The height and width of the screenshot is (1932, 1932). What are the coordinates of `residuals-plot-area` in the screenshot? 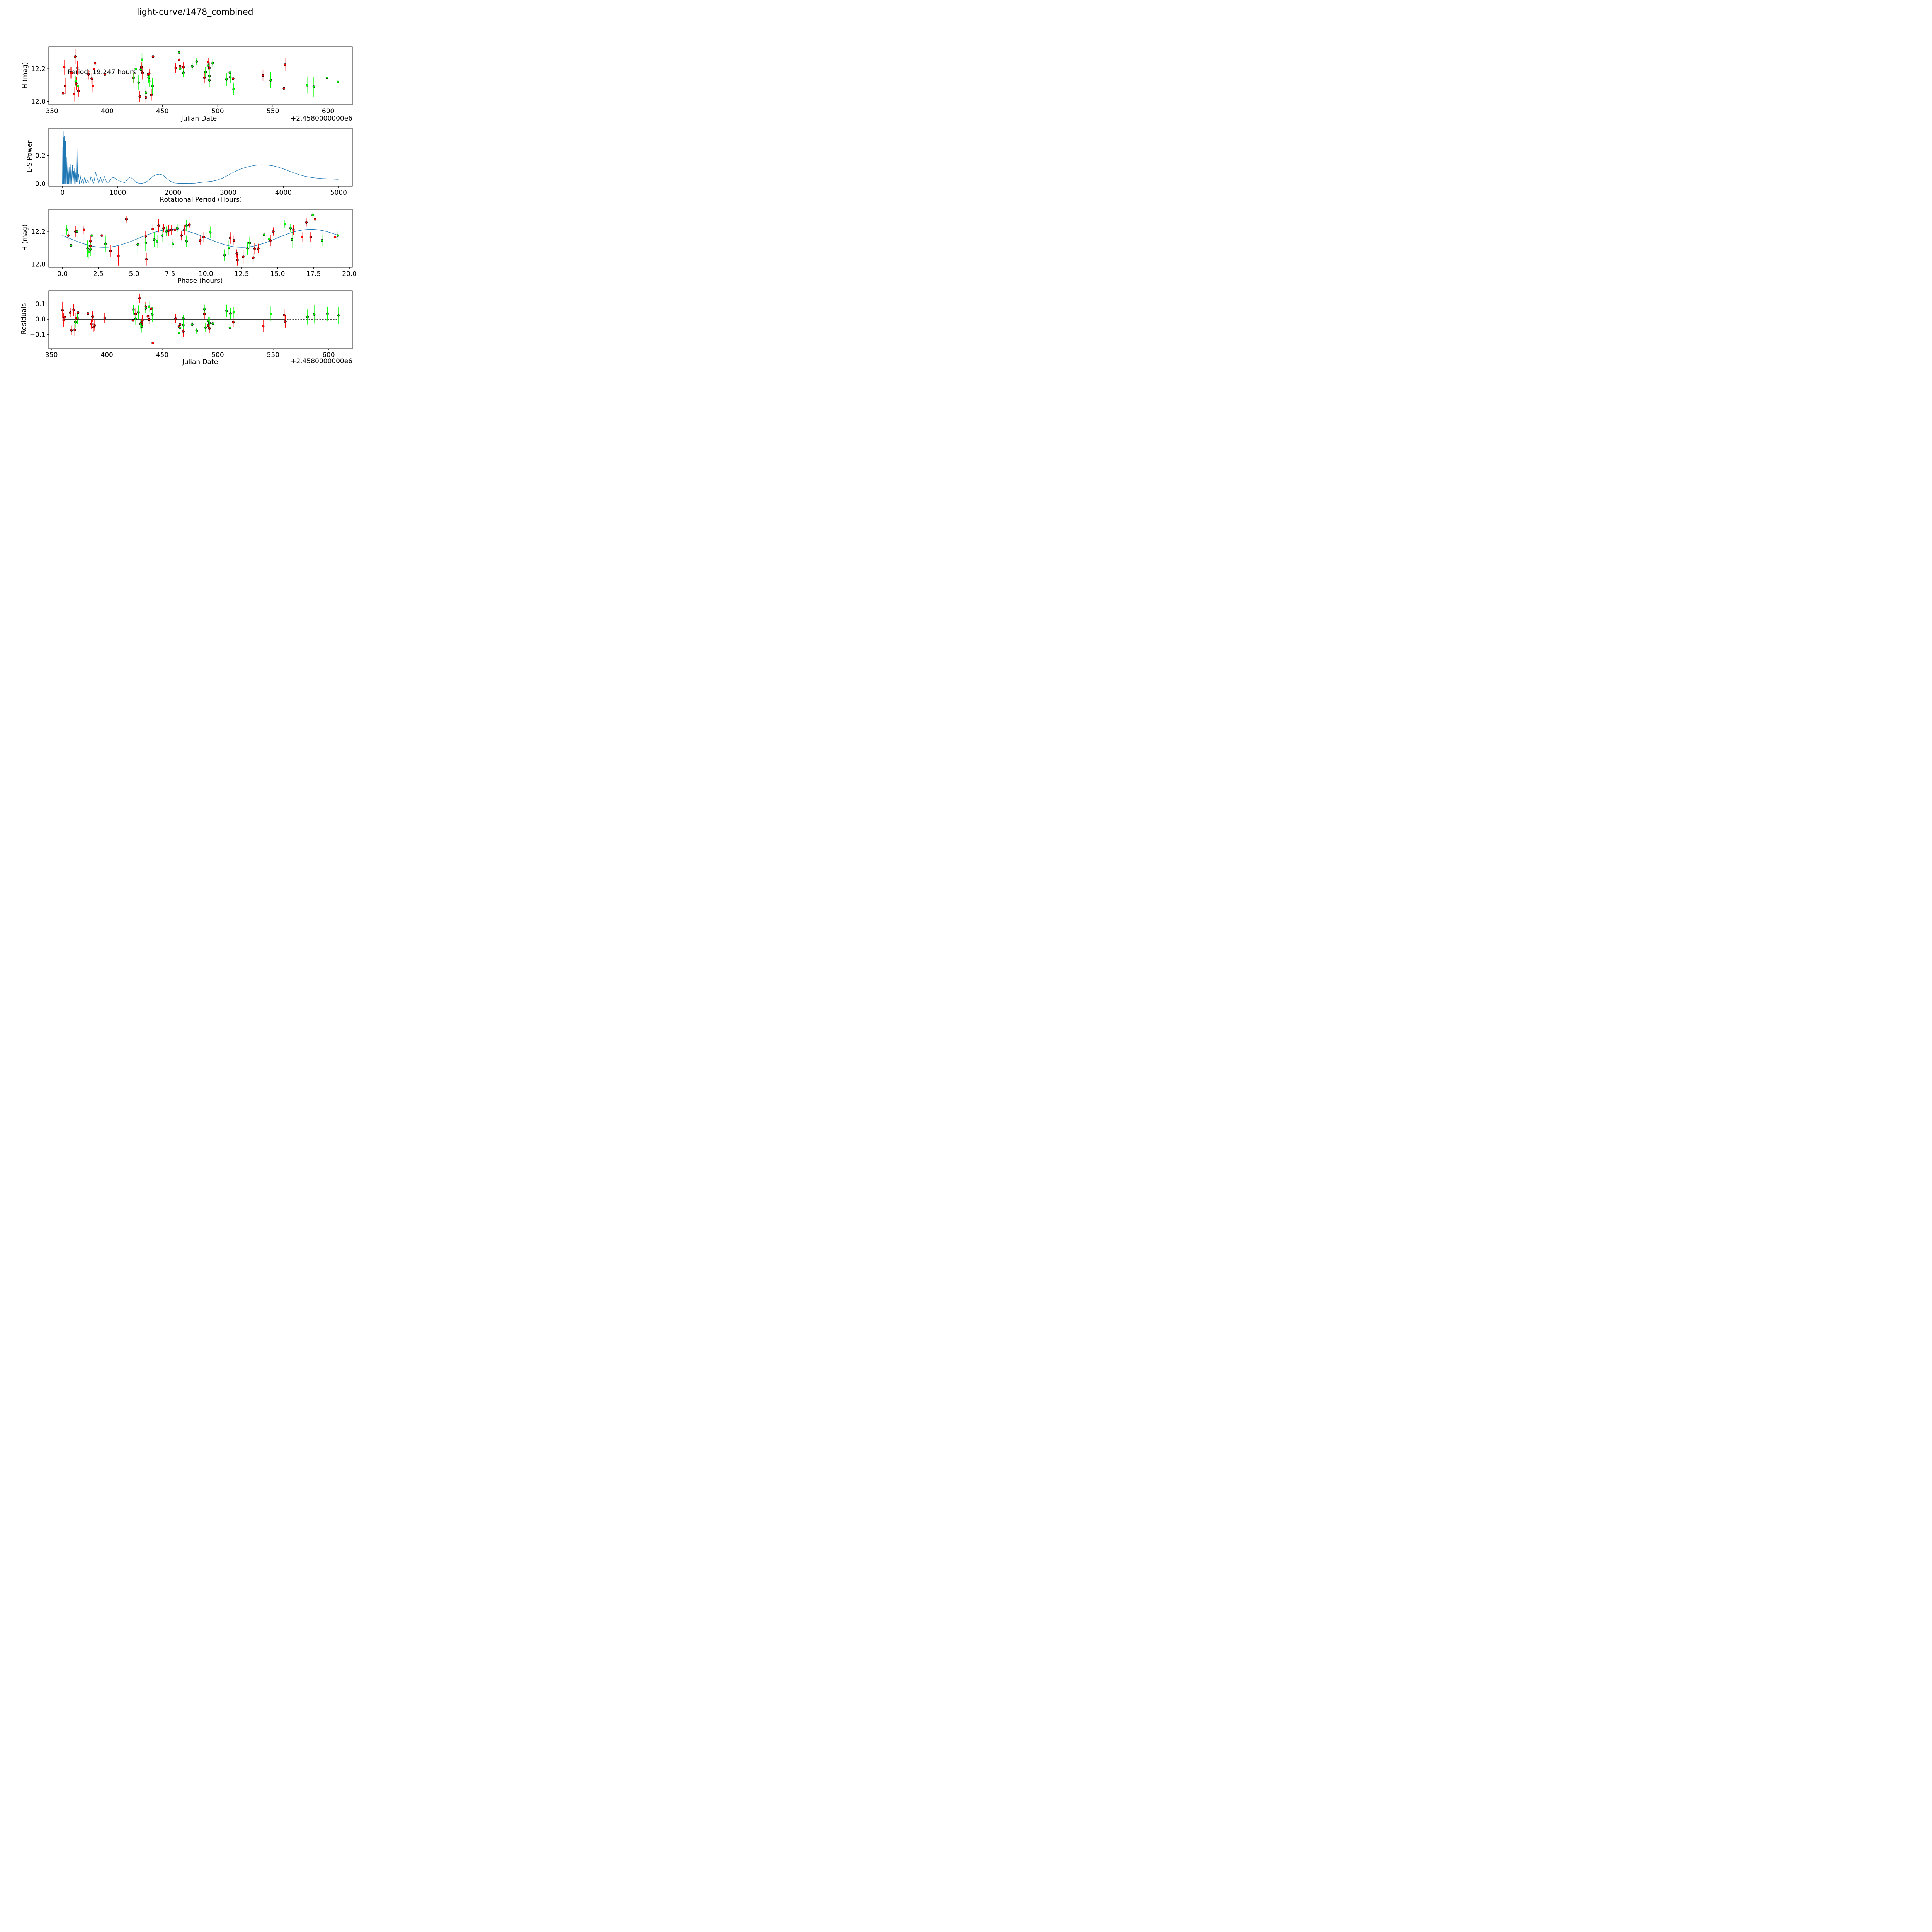 It's located at (200, 320).